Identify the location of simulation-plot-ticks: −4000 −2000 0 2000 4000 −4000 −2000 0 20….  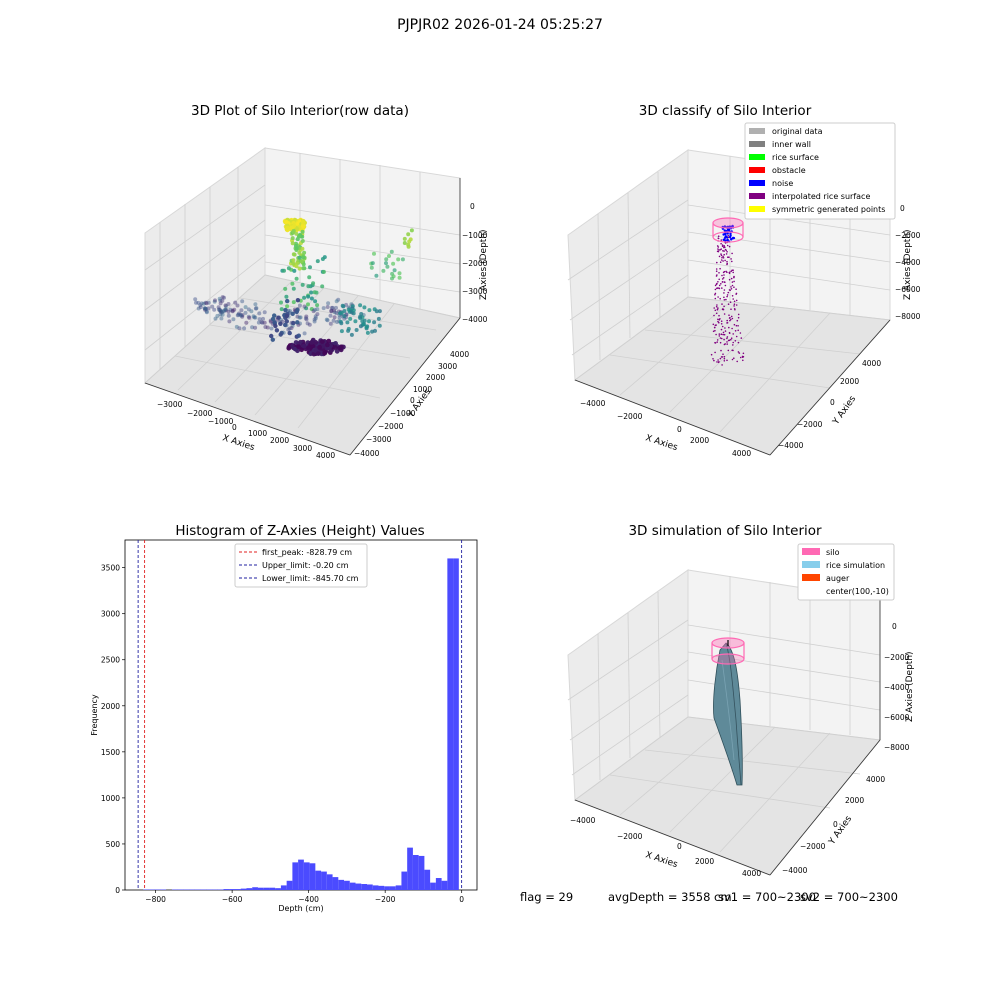
(740, 750).